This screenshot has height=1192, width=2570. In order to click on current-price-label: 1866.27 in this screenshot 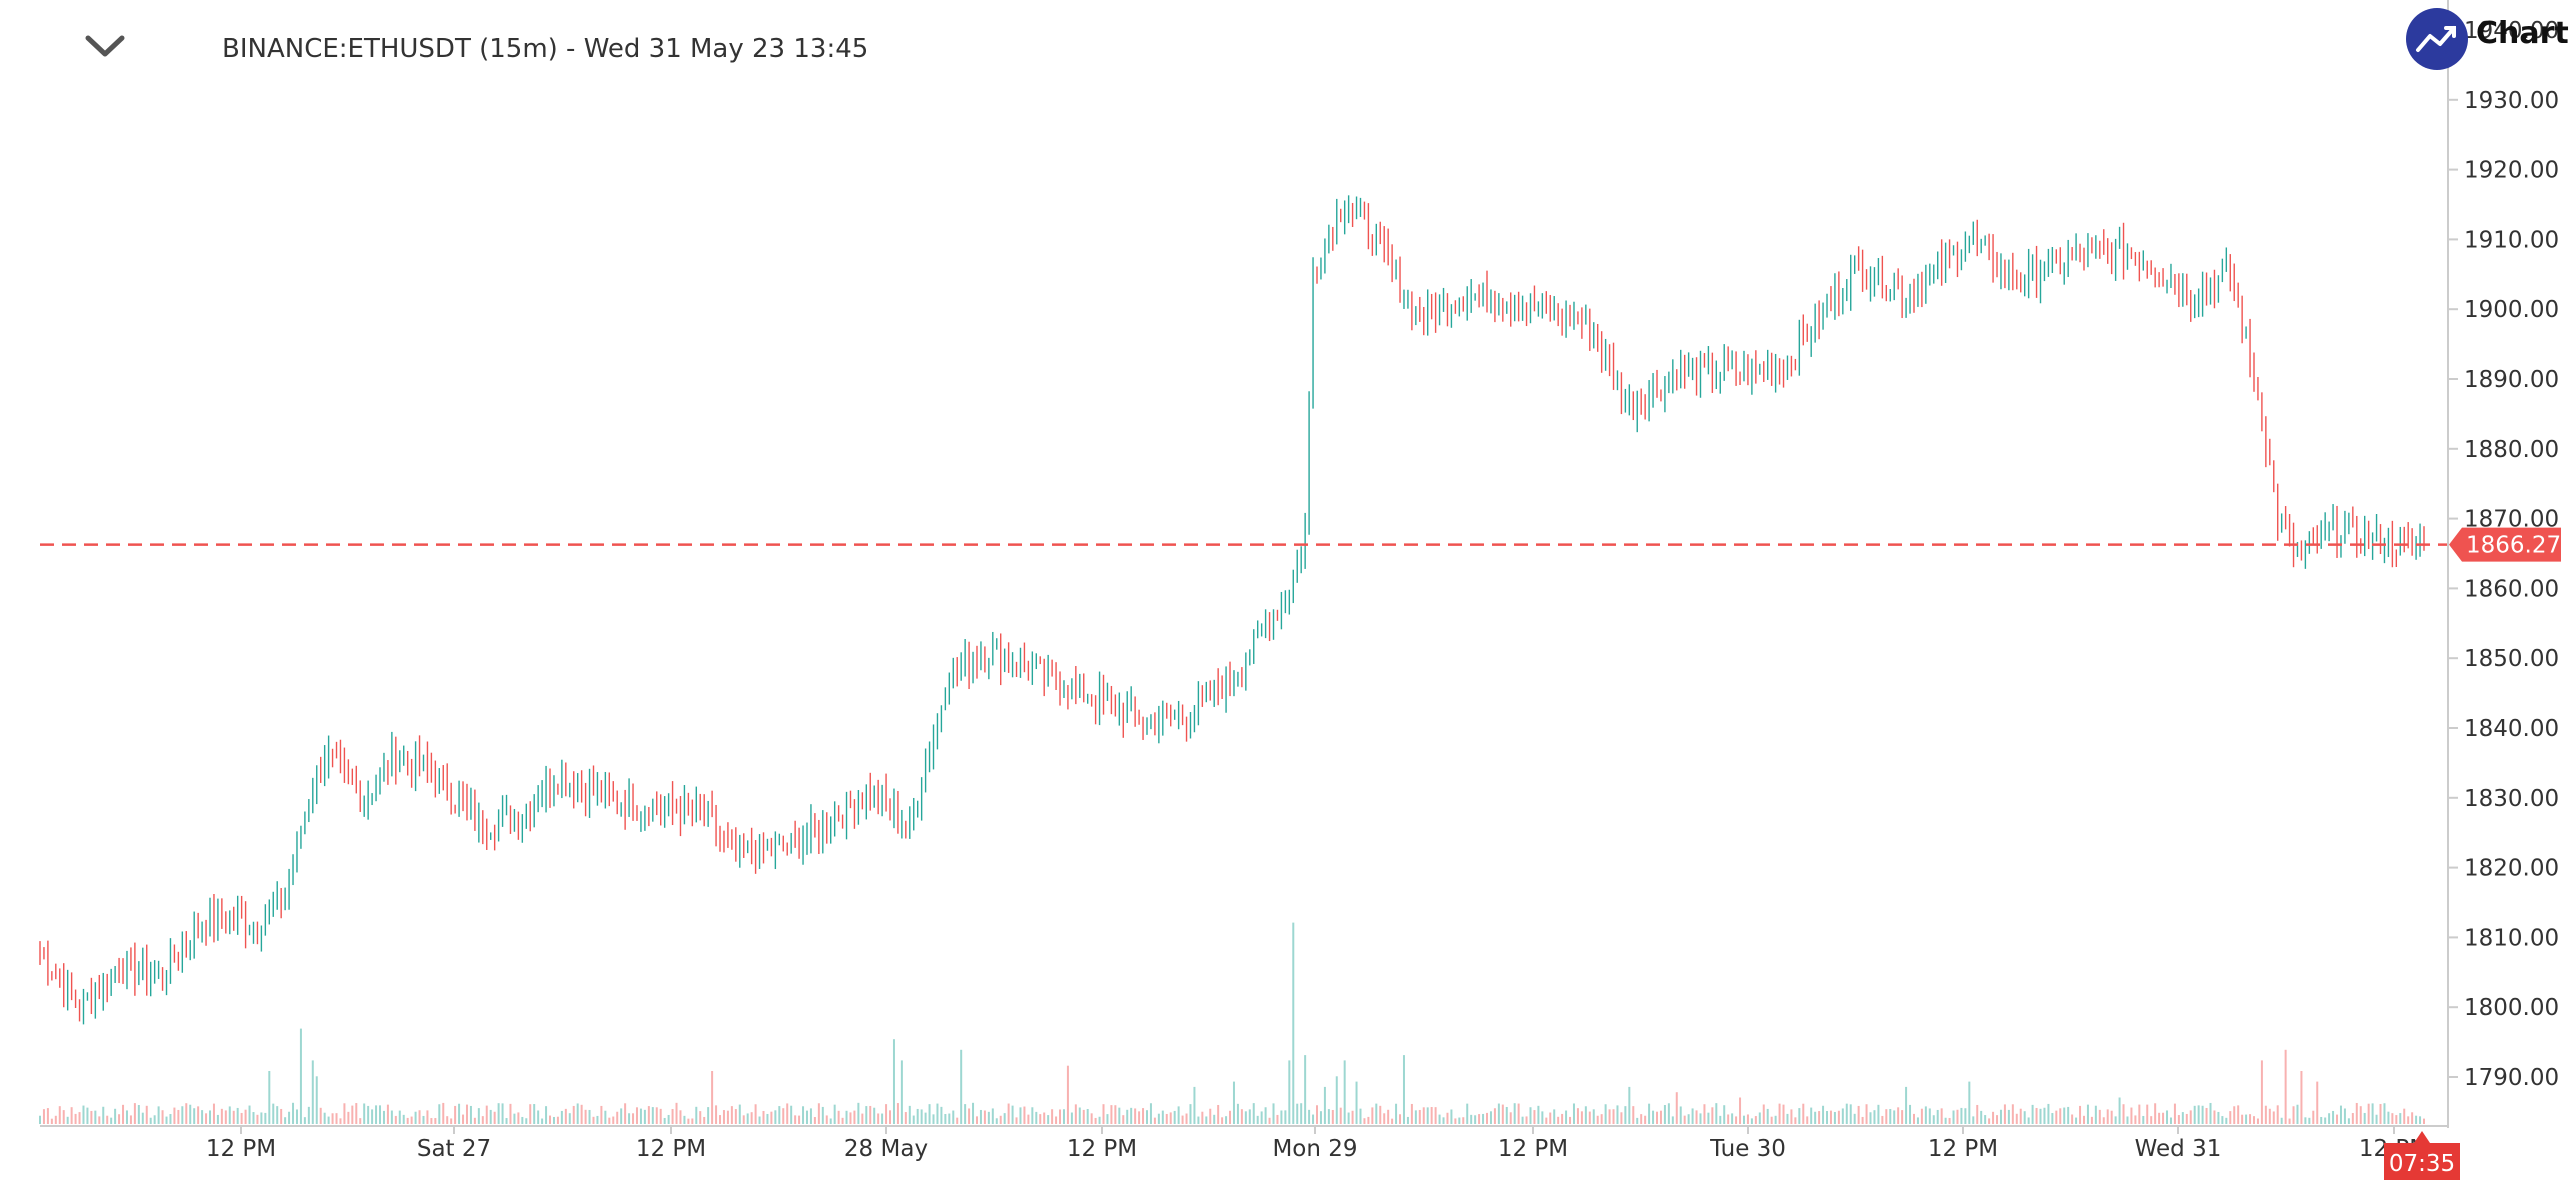, I will do `click(2513, 546)`.